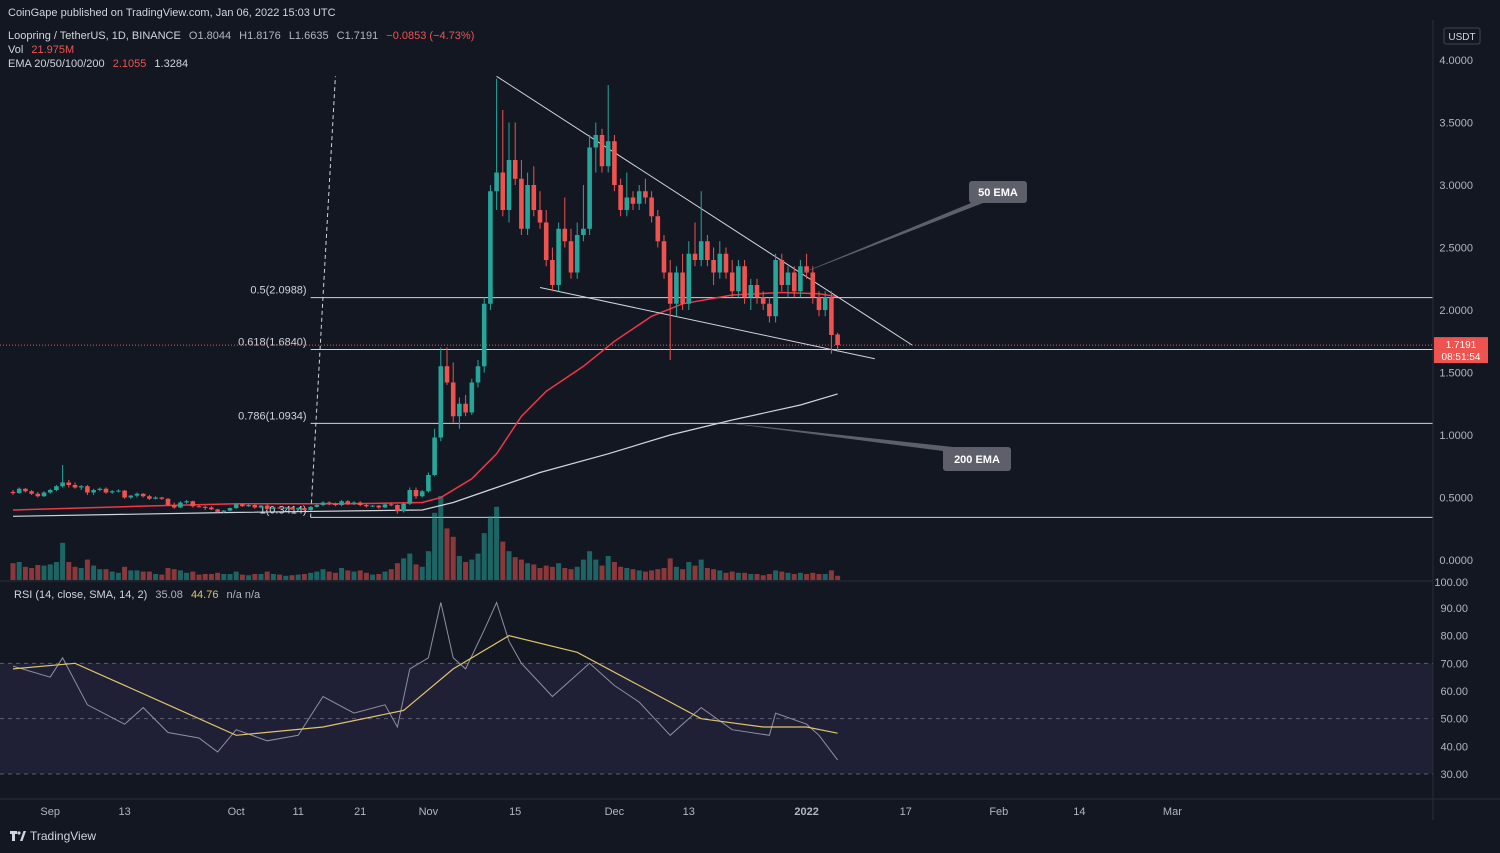  Describe the element at coordinates (430, 36) in the screenshot. I see `change-value: −0.0853 (−4.73%)` at that location.